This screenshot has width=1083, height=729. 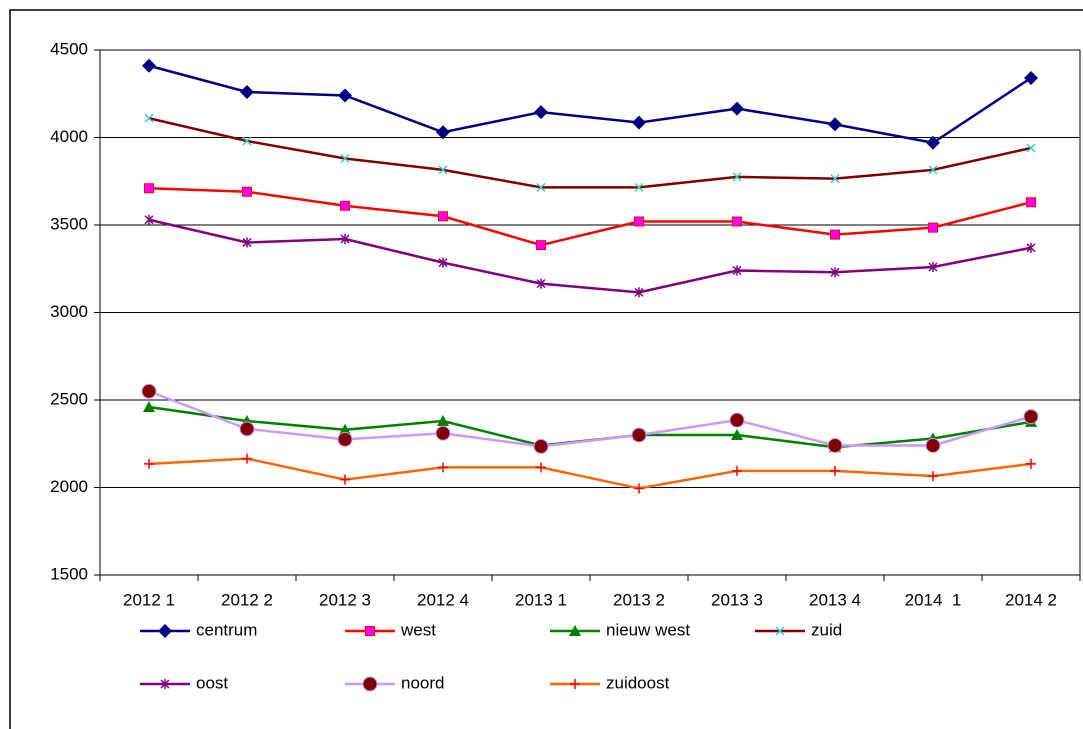 I want to click on y-tick-label: 2000, so click(x=69, y=486).